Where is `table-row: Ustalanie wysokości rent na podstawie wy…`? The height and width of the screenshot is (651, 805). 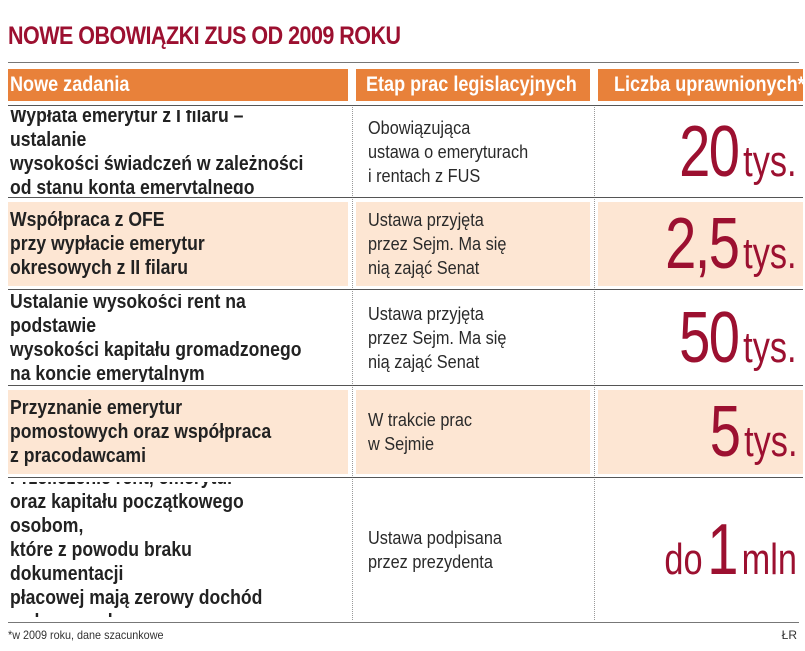 table-row: Ustalanie wysokości rent na podstawie wy… is located at coordinates (405, 337).